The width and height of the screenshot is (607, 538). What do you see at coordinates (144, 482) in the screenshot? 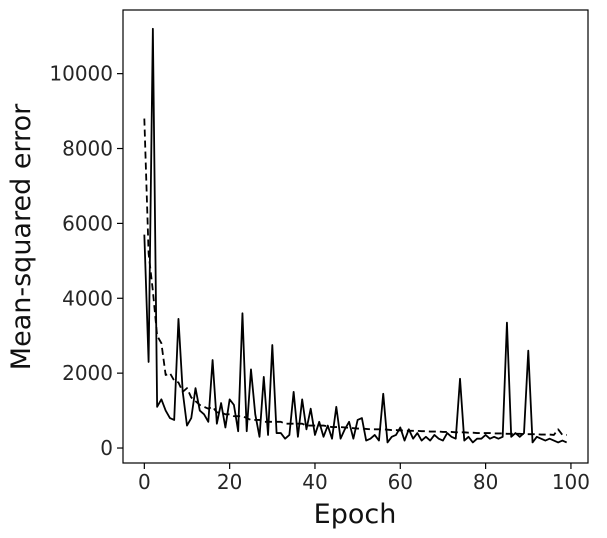
I see `x-tick-label: 0` at bounding box center [144, 482].